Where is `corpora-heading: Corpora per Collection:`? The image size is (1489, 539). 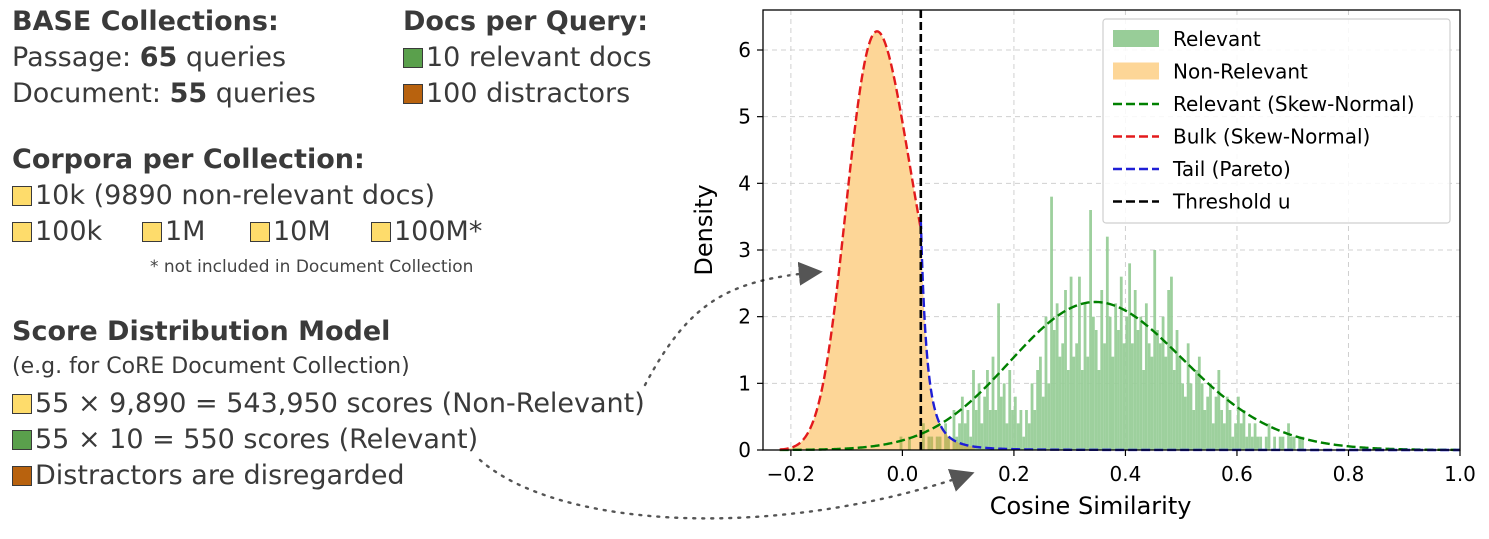 corpora-heading: Corpora per Collection: is located at coordinates (188, 159).